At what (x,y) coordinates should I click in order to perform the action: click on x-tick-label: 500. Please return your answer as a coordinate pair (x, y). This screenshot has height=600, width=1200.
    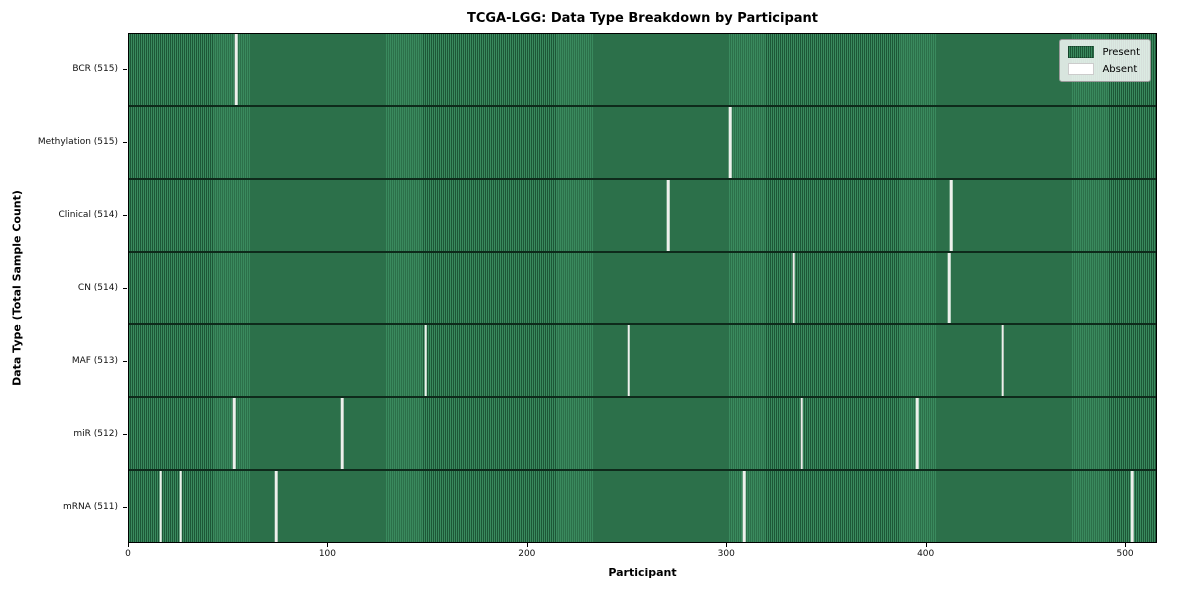
    Looking at the image, I should click on (1125, 554).